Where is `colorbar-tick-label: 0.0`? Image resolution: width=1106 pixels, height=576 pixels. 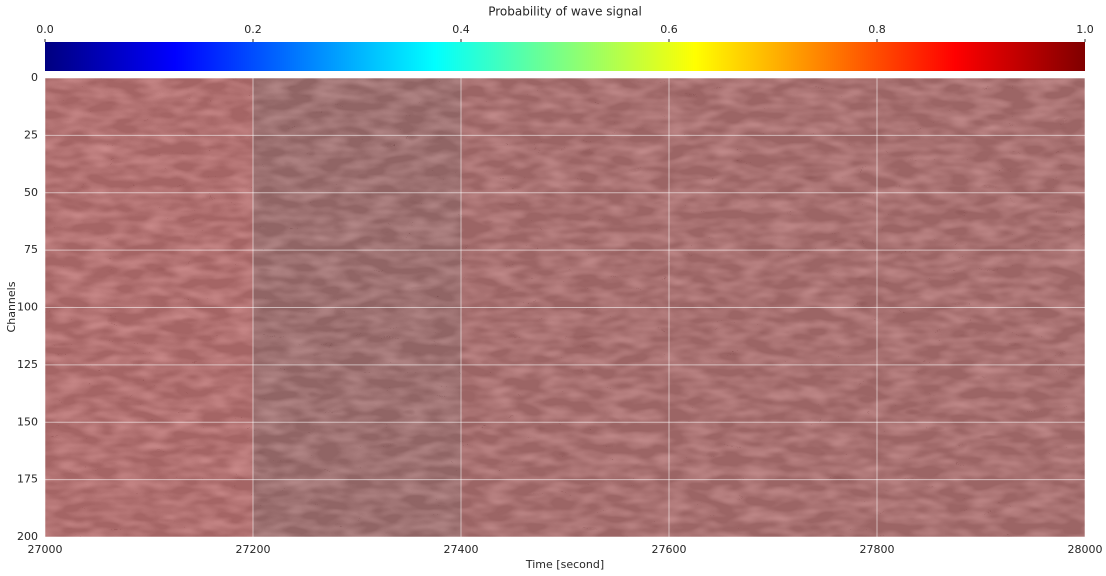 colorbar-tick-label: 0.0 is located at coordinates (45, 29).